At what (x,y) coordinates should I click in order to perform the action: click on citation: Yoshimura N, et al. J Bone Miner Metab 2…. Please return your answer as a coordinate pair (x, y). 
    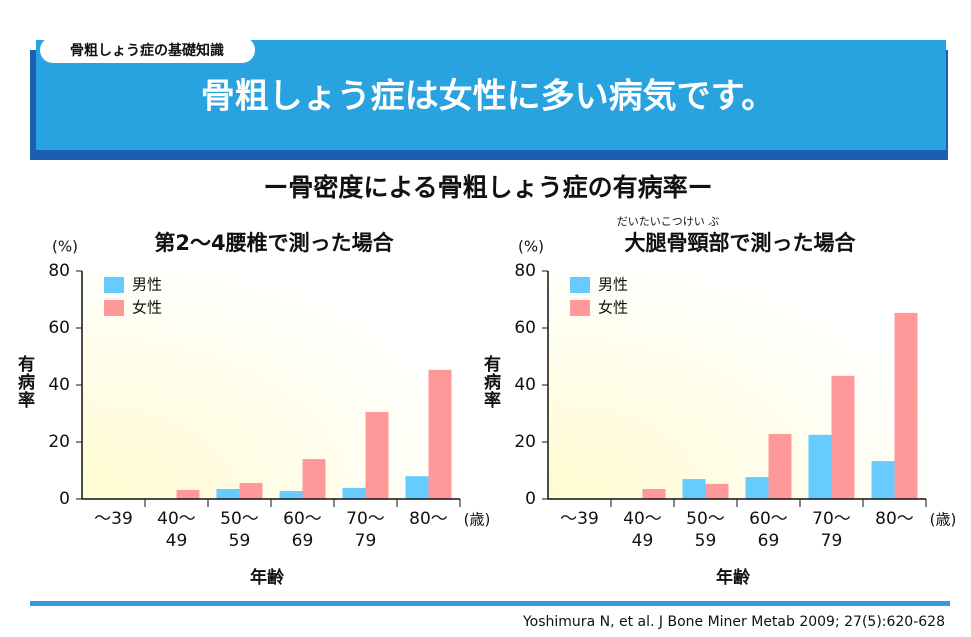
    Looking at the image, I should click on (733, 622).